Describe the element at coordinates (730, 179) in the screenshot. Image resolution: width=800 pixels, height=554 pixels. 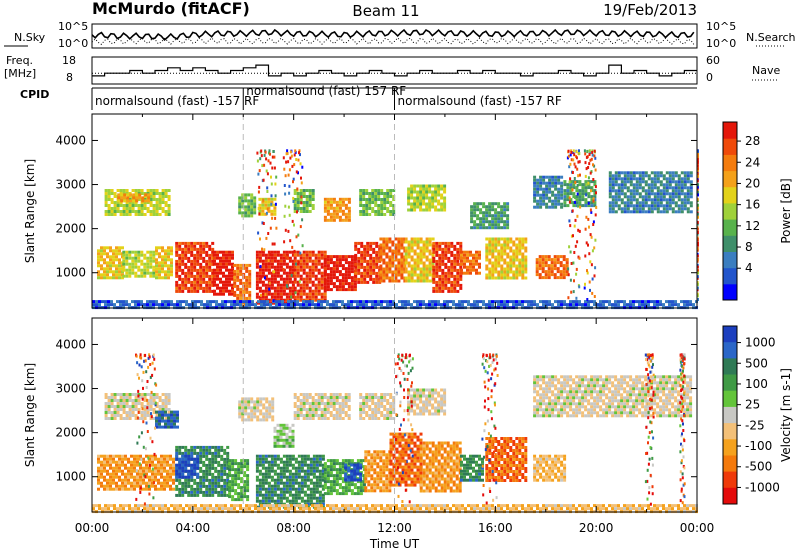
I see `power-colorbar-swatch` at that location.